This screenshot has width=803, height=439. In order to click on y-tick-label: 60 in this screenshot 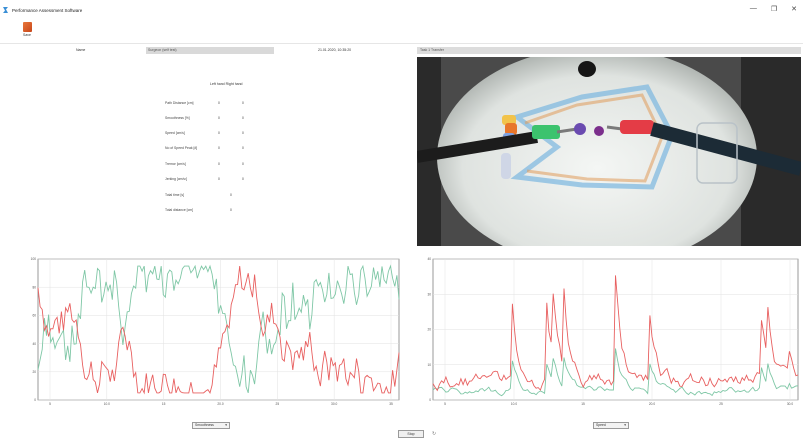, I will do `click(34, 316)`.